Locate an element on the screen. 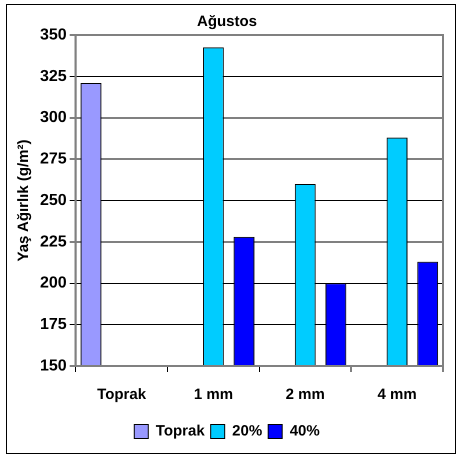 Image resolution: width=465 pixels, height=460 pixels. y-tick-label: 250 is located at coordinates (53, 200).